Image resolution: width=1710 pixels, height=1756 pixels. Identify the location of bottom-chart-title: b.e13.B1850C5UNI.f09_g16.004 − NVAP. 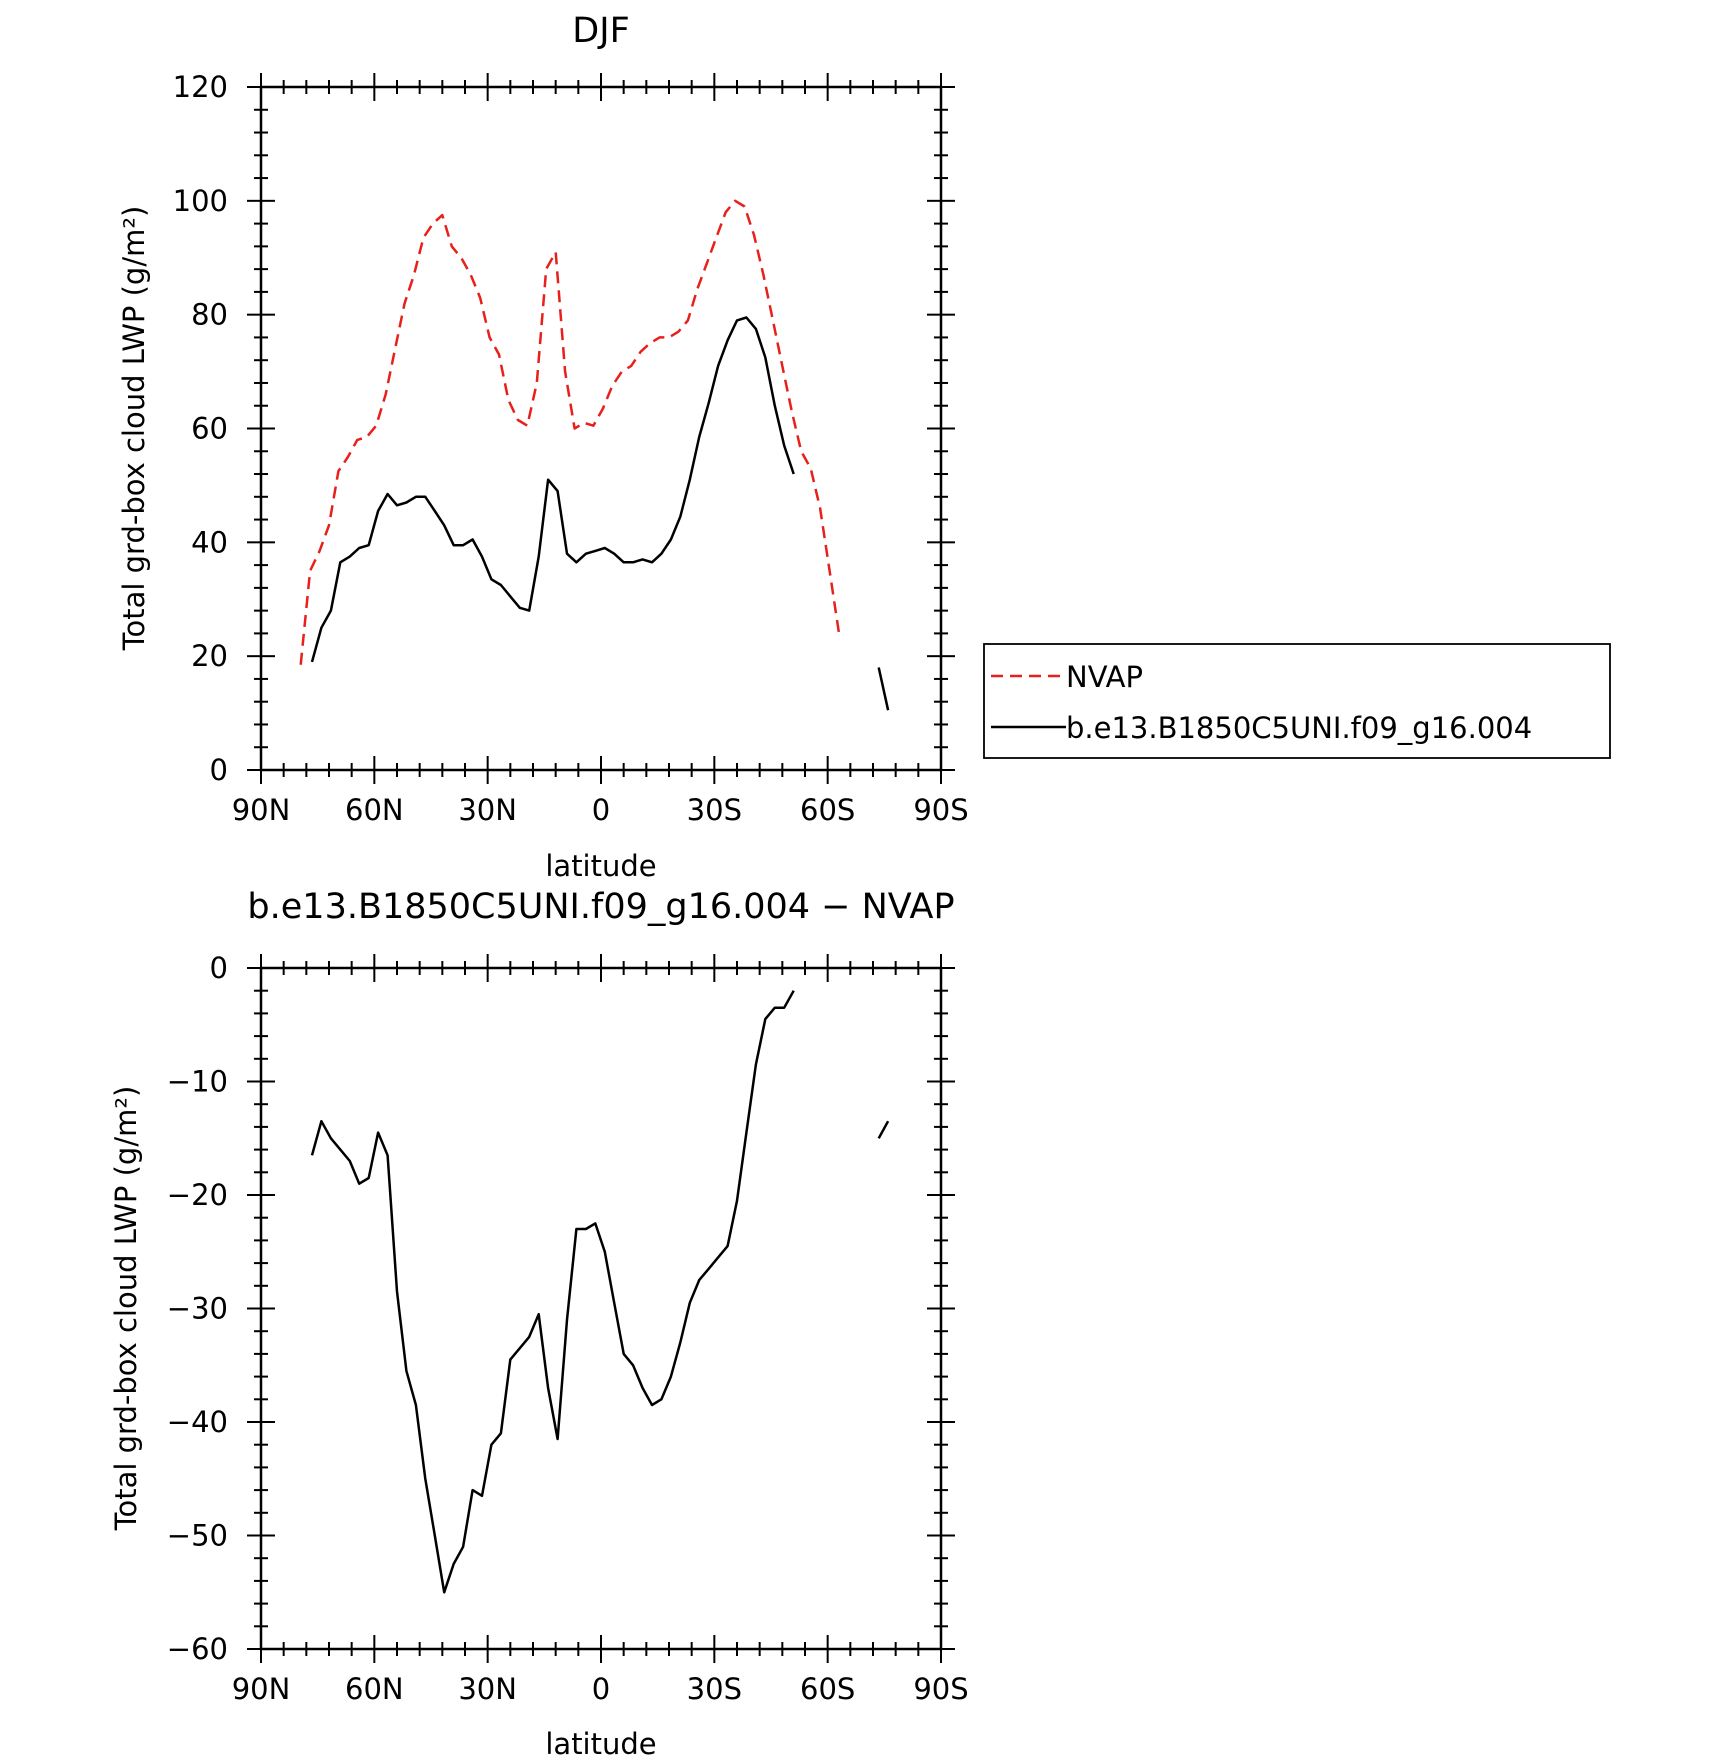
(600, 907).